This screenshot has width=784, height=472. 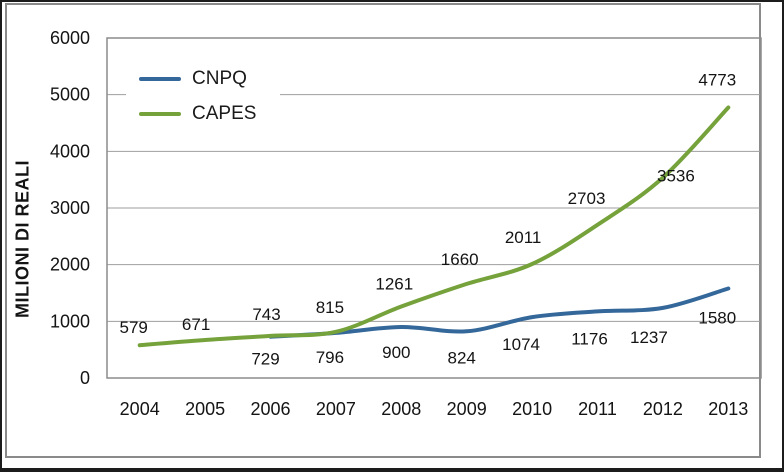 What do you see at coordinates (394, 284) in the screenshot?
I see `data-label-capes: 1261` at bounding box center [394, 284].